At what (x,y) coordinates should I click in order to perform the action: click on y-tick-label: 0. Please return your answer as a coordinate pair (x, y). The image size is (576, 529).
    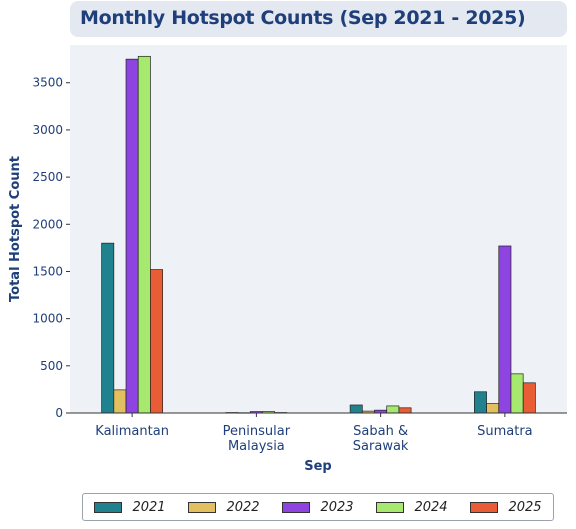
    Looking at the image, I should click on (59, 413).